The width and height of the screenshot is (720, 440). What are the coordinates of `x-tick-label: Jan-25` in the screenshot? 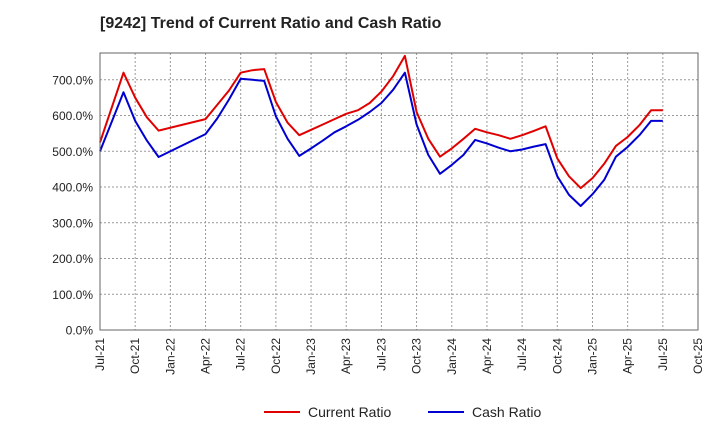 It's located at (592, 356).